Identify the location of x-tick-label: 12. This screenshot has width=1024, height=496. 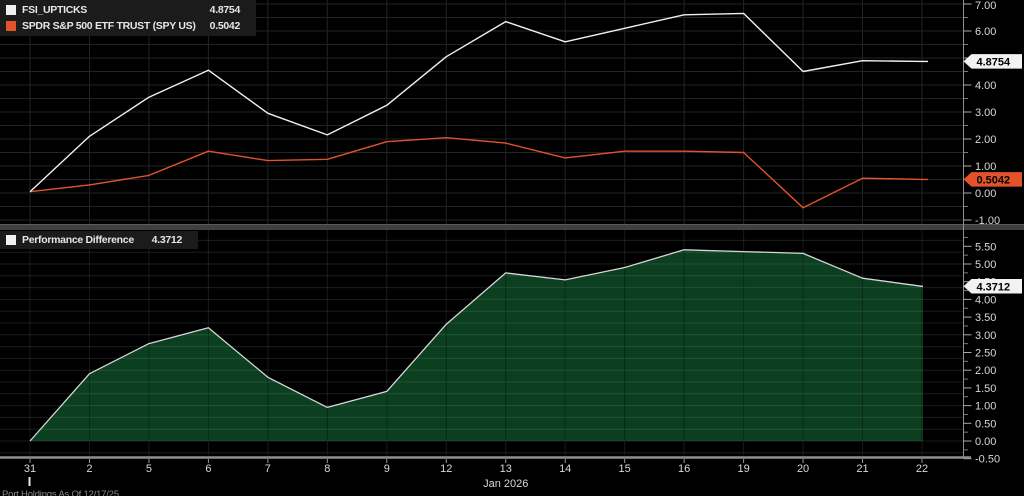
(446, 469).